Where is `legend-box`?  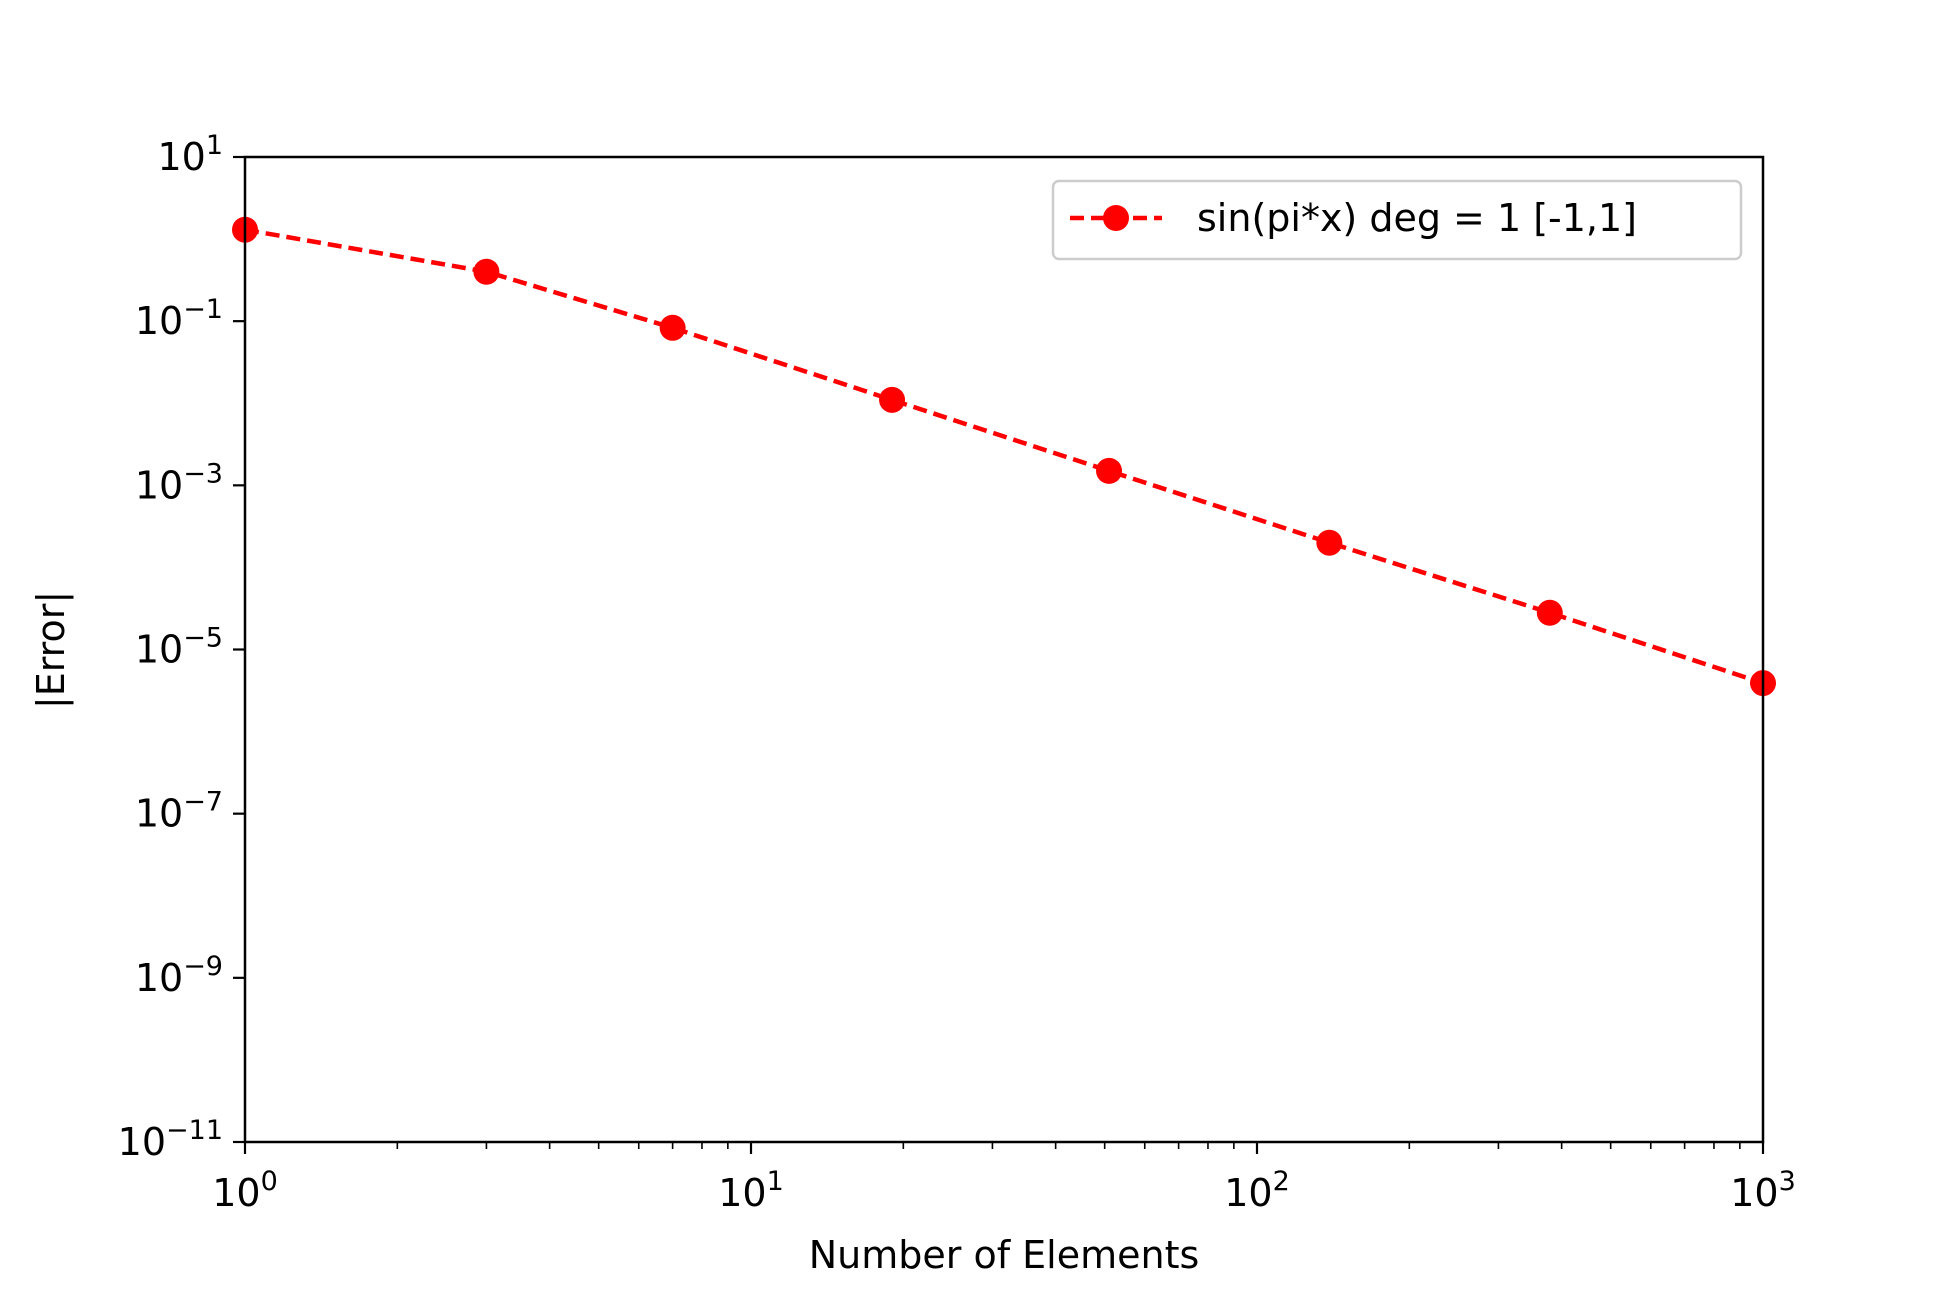 legend-box is located at coordinates (1397, 220).